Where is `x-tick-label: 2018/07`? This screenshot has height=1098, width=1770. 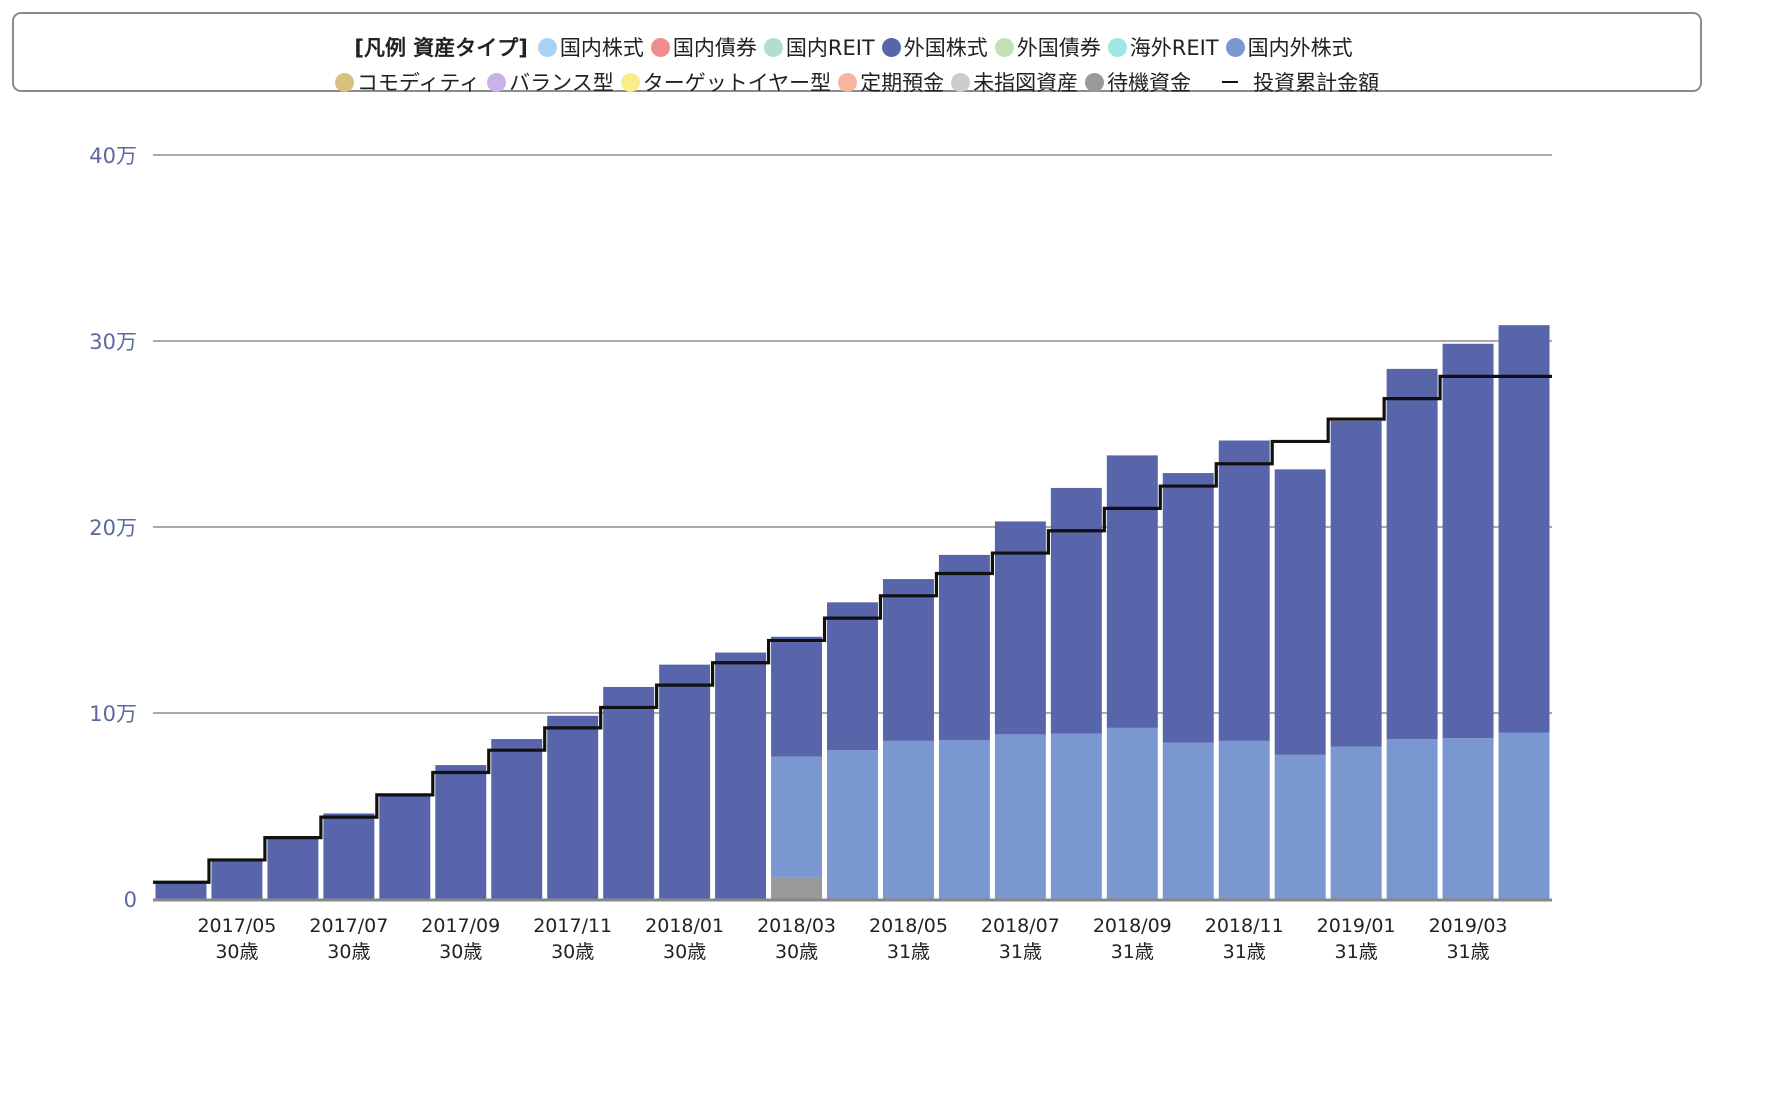 x-tick-label: 2018/07 is located at coordinates (1020, 926).